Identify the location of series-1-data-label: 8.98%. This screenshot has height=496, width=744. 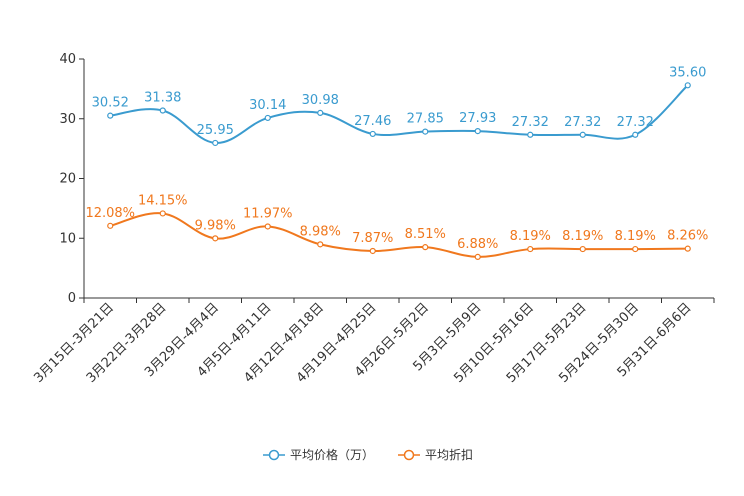
(320, 231).